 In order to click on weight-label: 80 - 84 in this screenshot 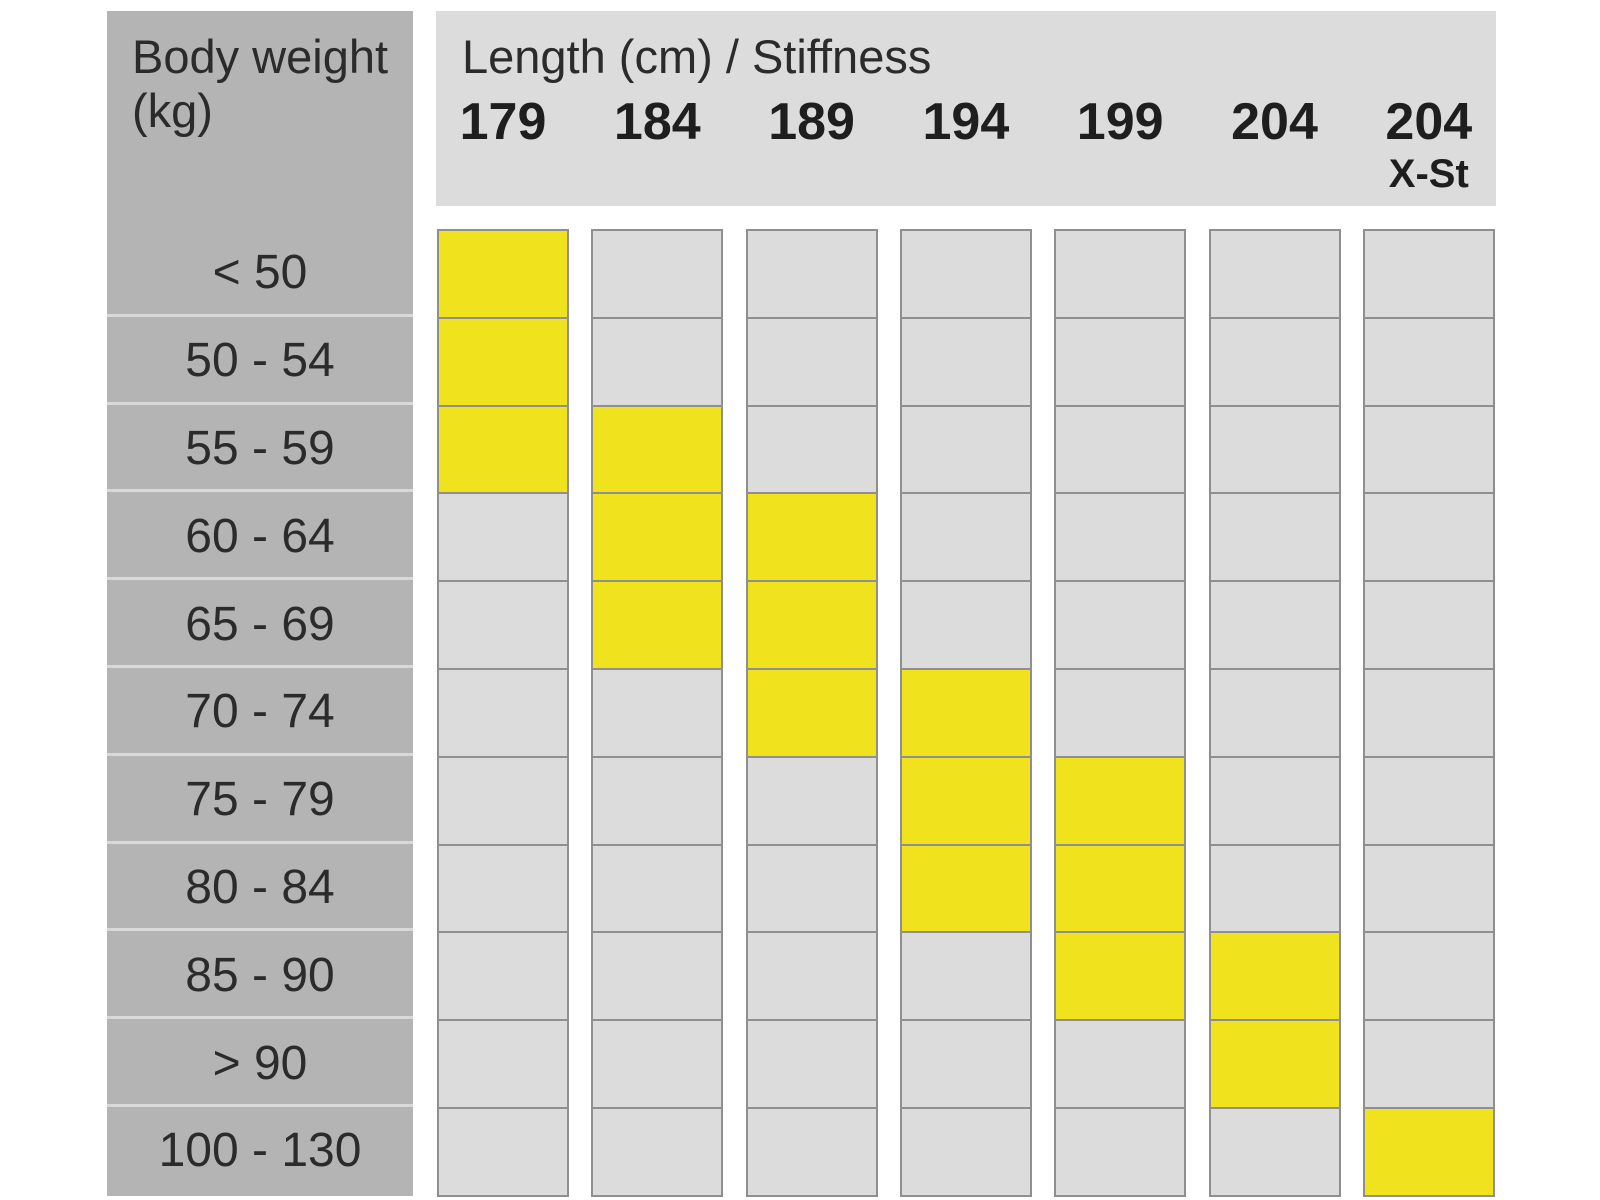, I will do `click(260, 886)`.